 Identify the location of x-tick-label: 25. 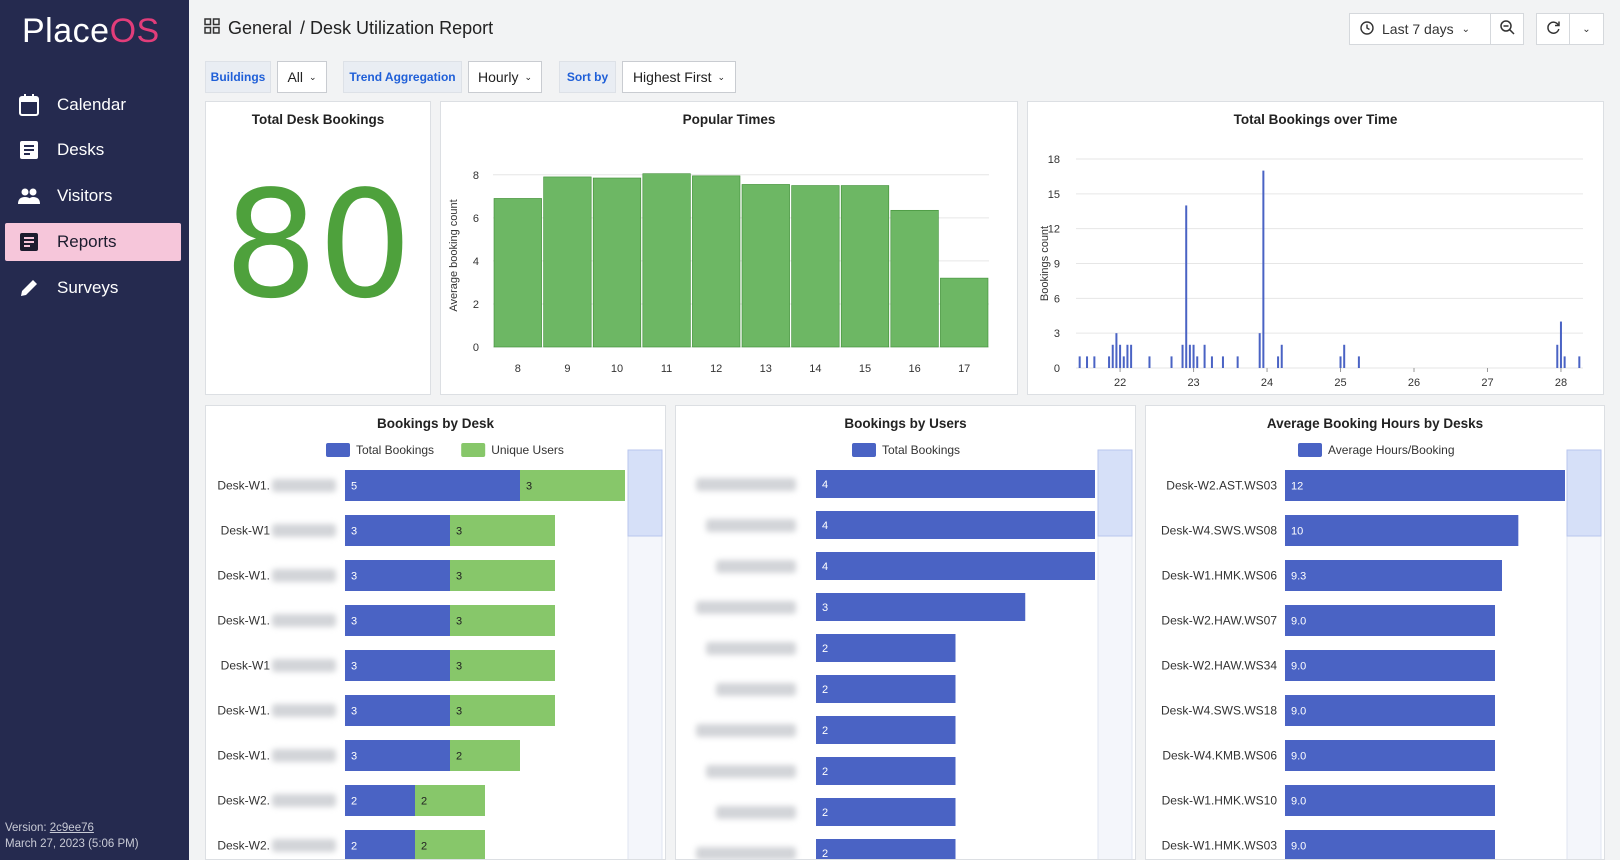
(1340, 383).